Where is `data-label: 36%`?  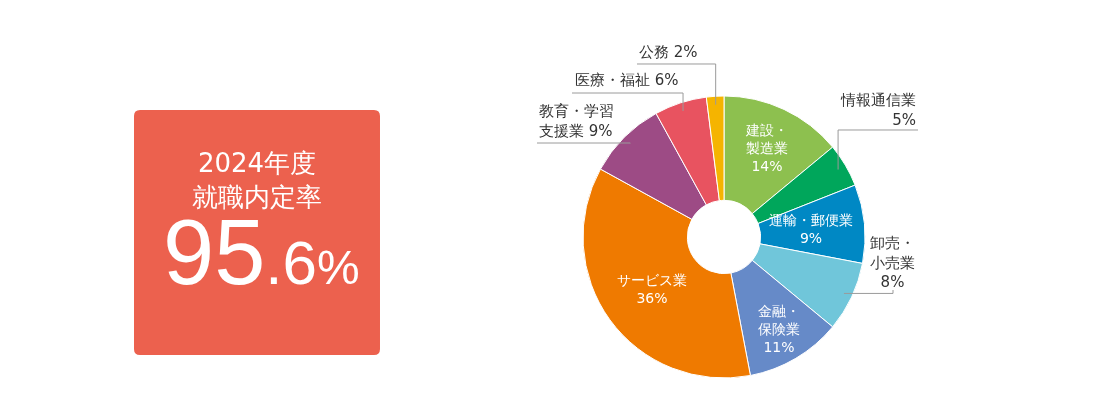 data-label: 36% is located at coordinates (652, 298).